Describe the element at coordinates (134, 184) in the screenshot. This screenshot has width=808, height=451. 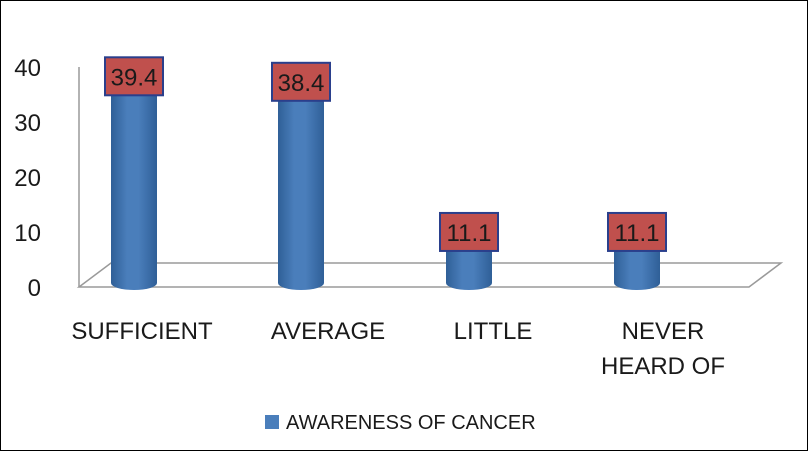
I see `bar-sufficient` at that location.